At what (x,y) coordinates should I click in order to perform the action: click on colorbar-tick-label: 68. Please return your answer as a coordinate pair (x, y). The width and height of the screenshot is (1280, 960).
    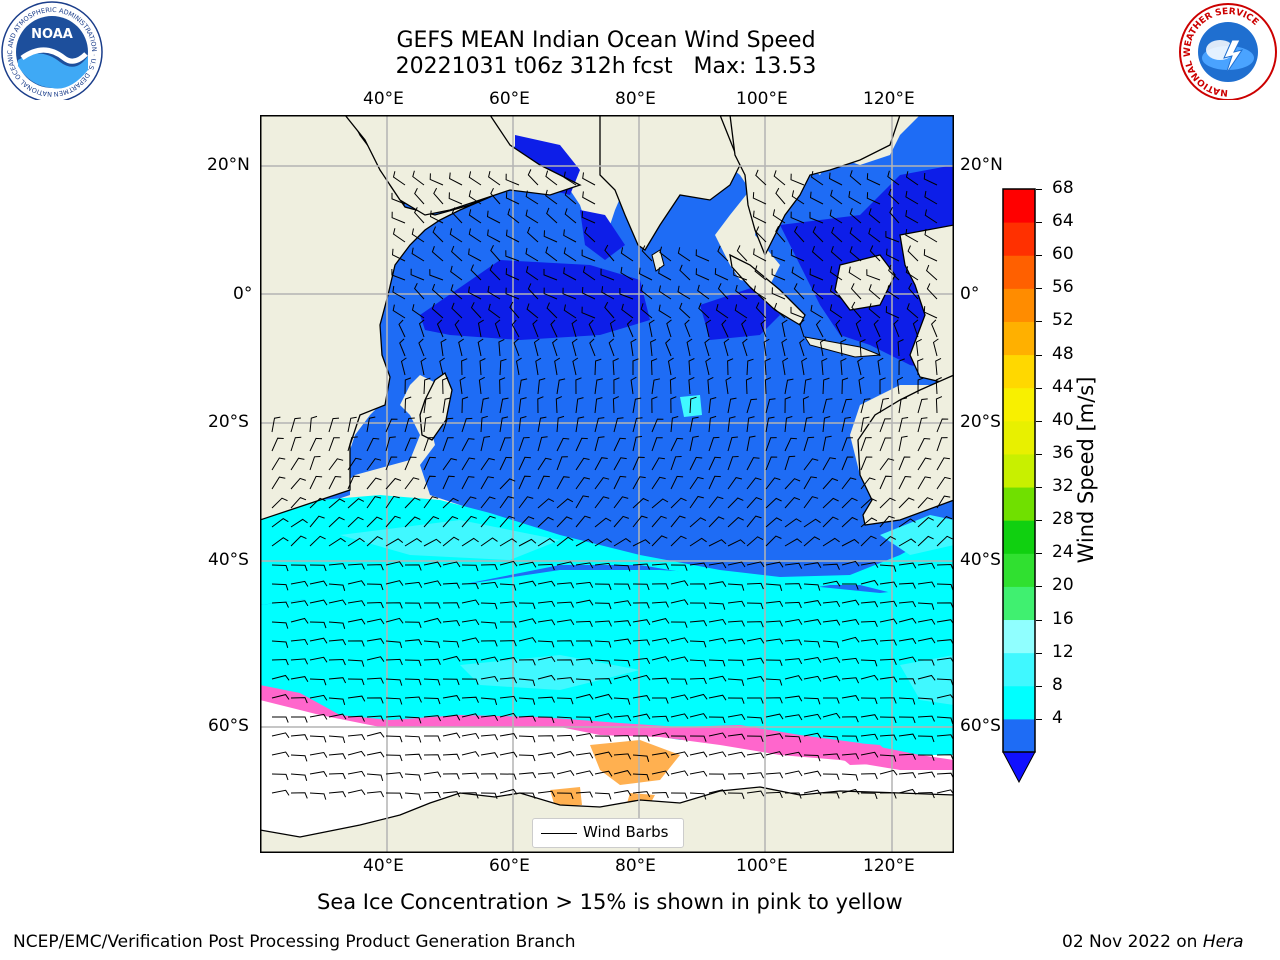
    Looking at the image, I should click on (1063, 188).